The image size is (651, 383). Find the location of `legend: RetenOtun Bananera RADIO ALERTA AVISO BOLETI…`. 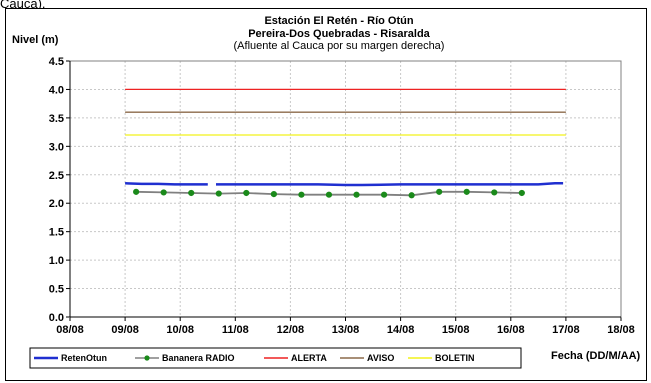

legend: RetenOtun Bananera RADIO ALERTA AVISO BOLETI… is located at coordinates (275, 358).